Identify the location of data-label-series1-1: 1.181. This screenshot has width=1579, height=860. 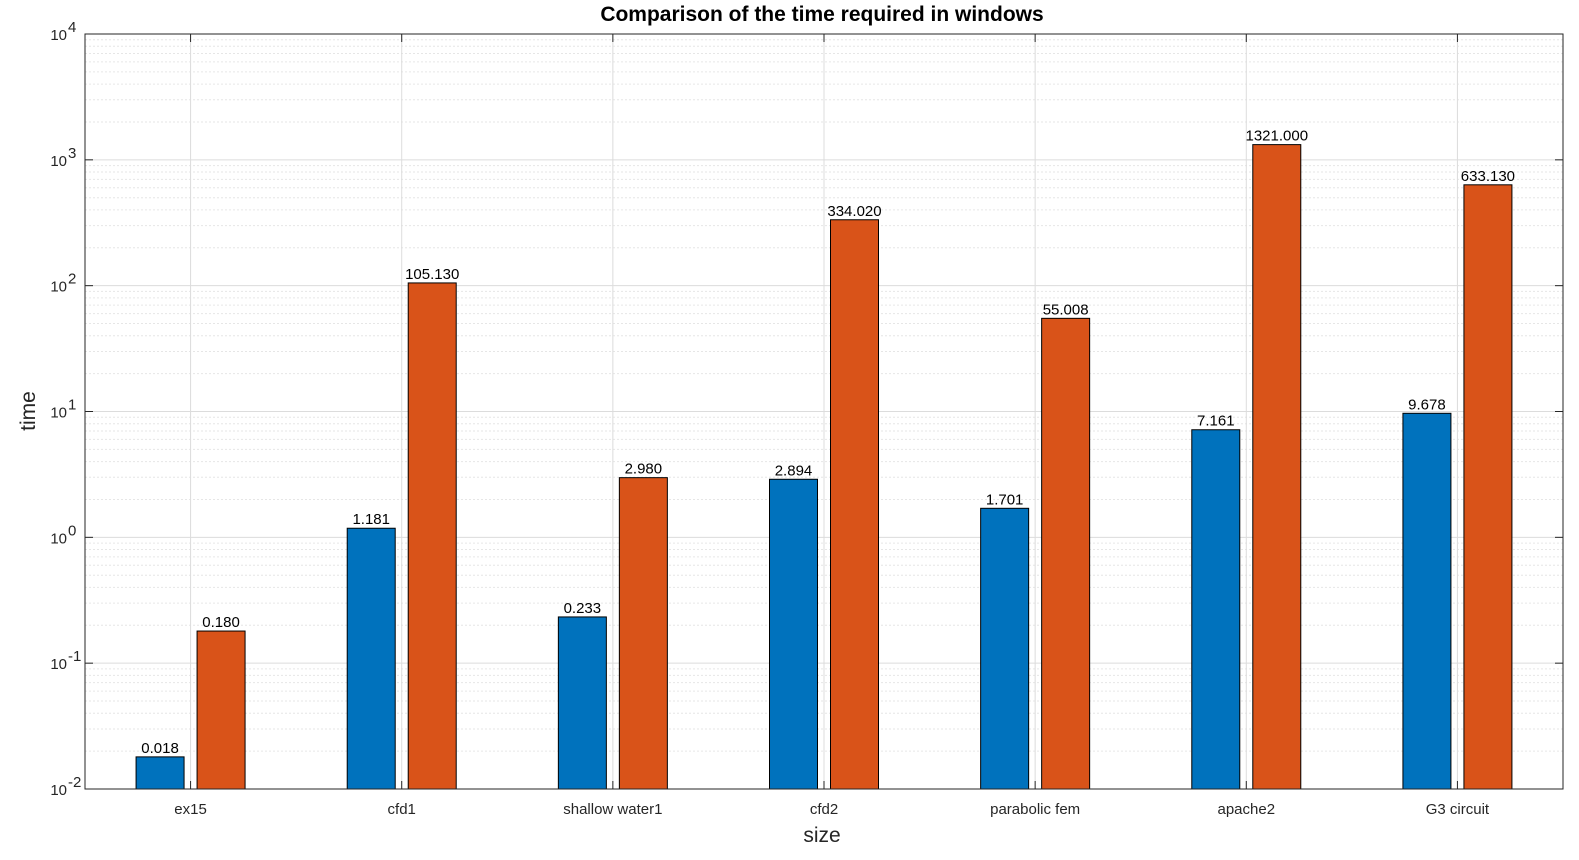
(371, 519).